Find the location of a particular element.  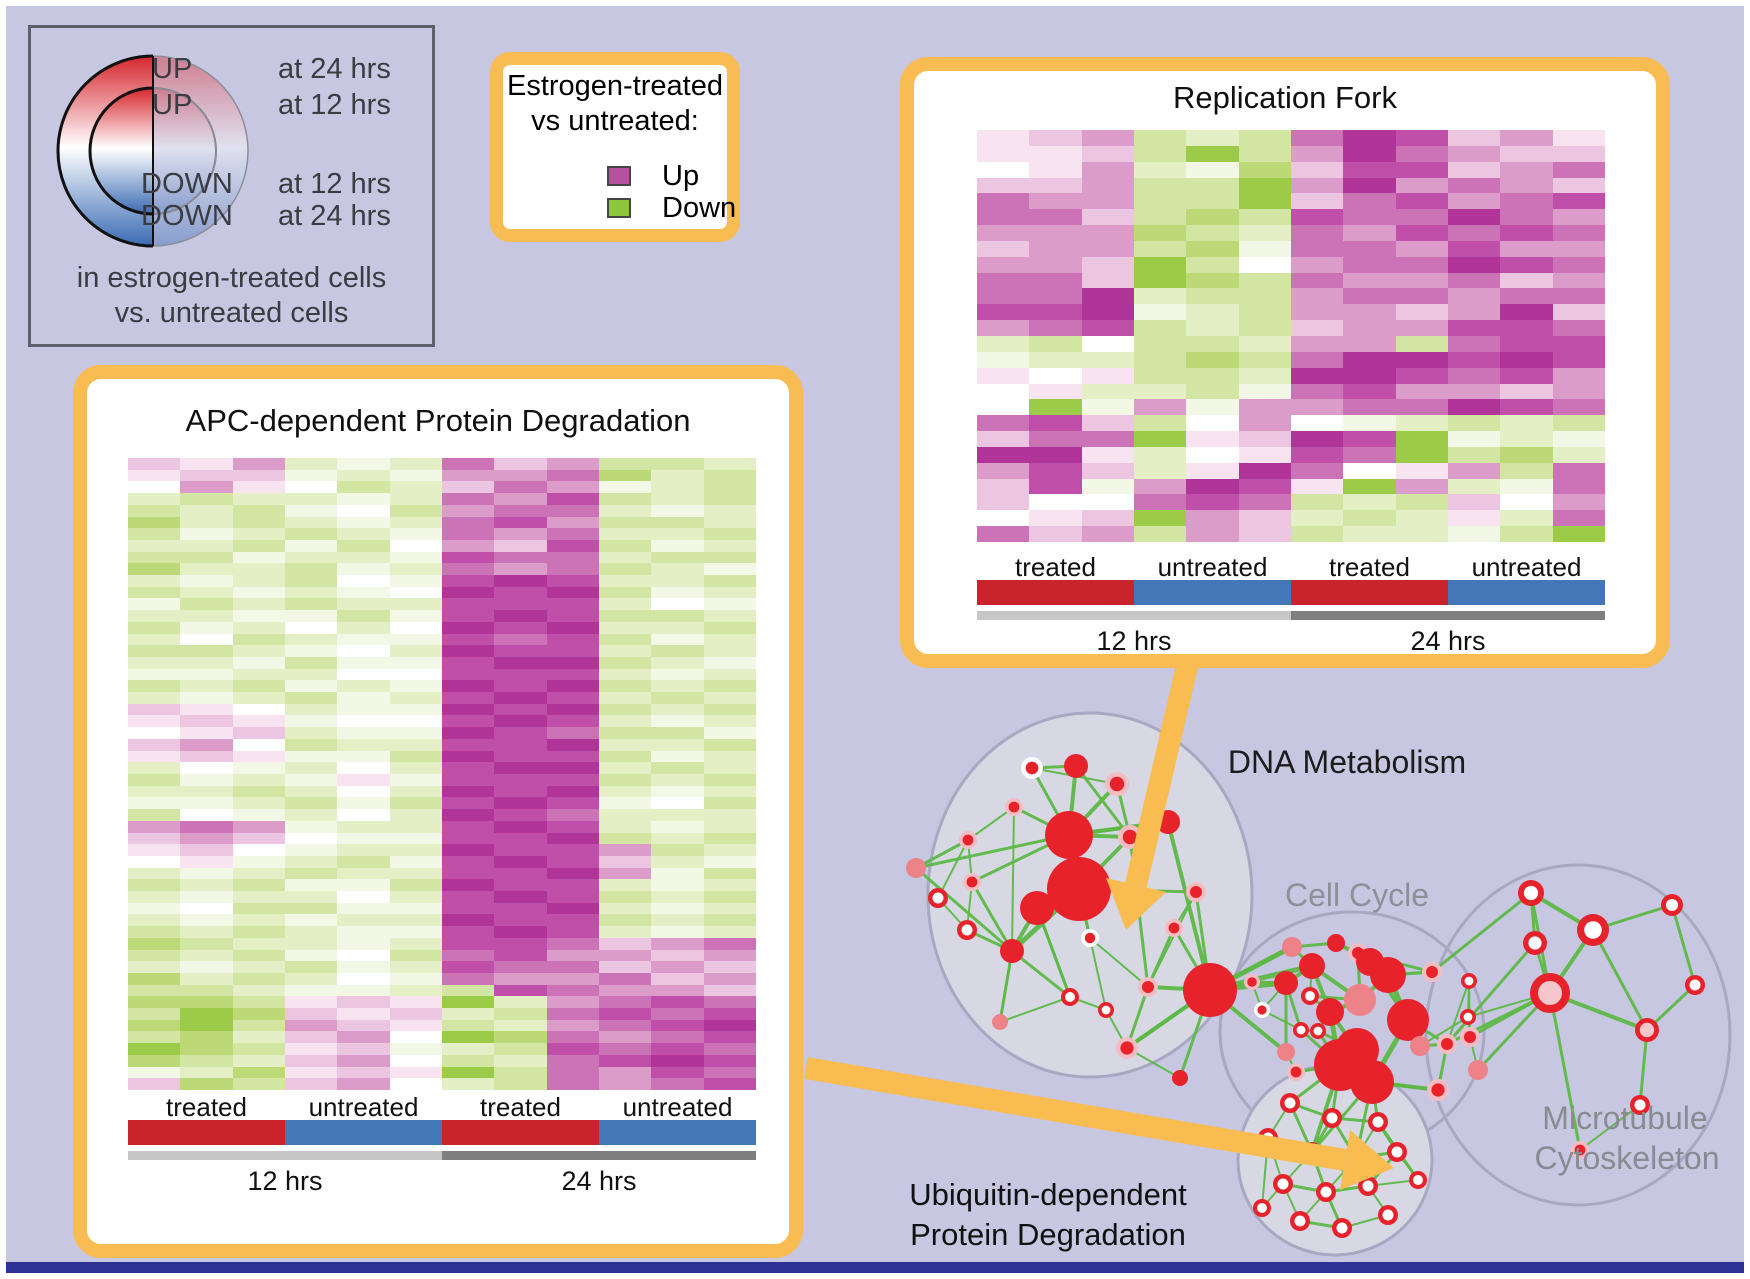

cluster-label: DNA Metabolism is located at coordinates (1347, 762).